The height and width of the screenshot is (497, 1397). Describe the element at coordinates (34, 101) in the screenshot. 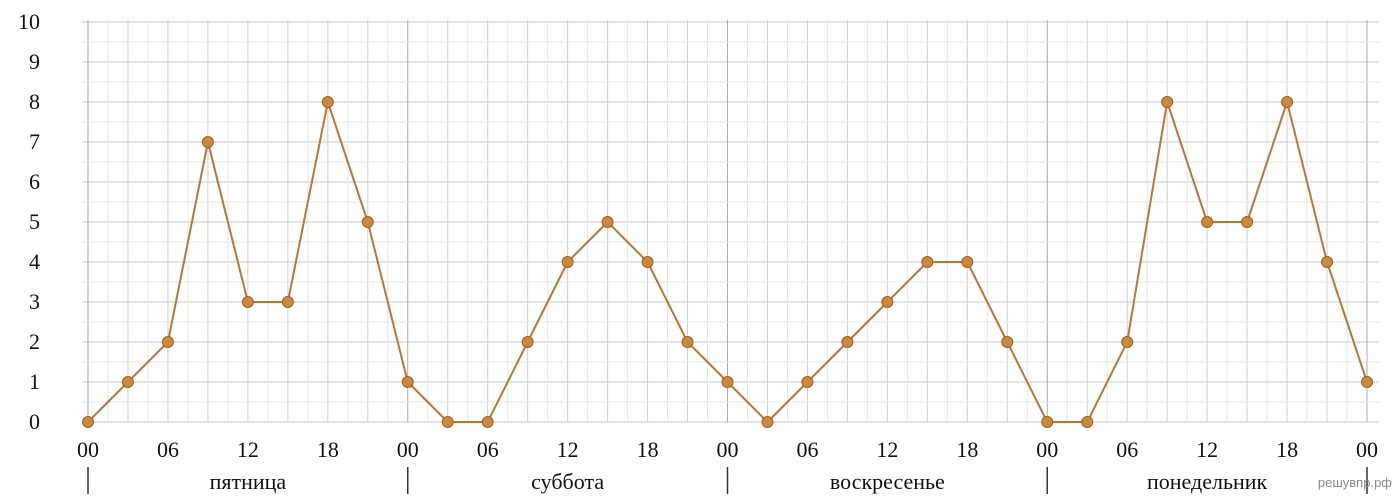

I see `y-tick-label: 8` at that location.